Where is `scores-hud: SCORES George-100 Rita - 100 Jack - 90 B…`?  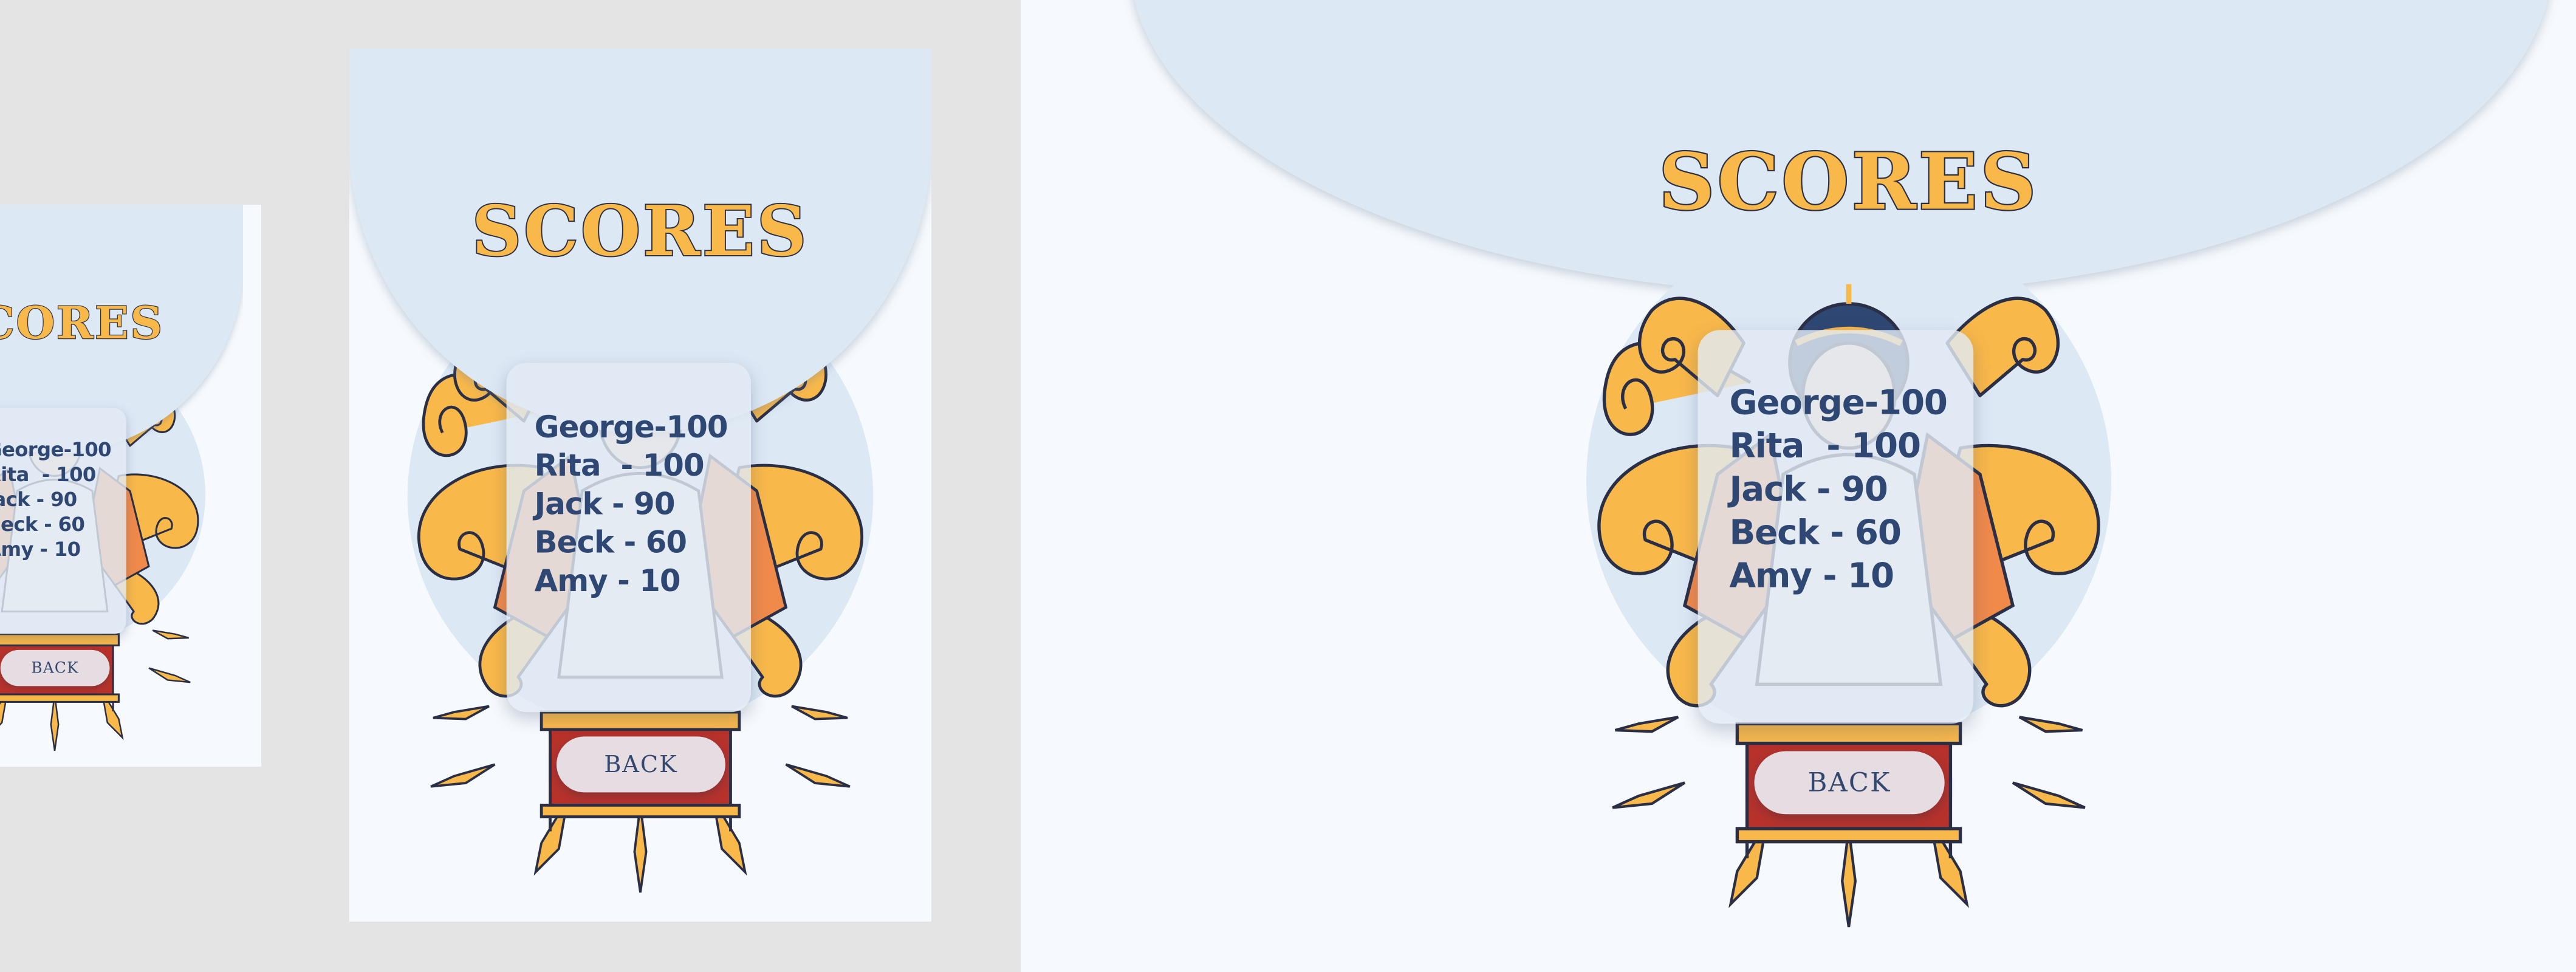 scores-hud: SCORES George-100 Rita - 100 Jack - 90 B… is located at coordinates (121, 486).